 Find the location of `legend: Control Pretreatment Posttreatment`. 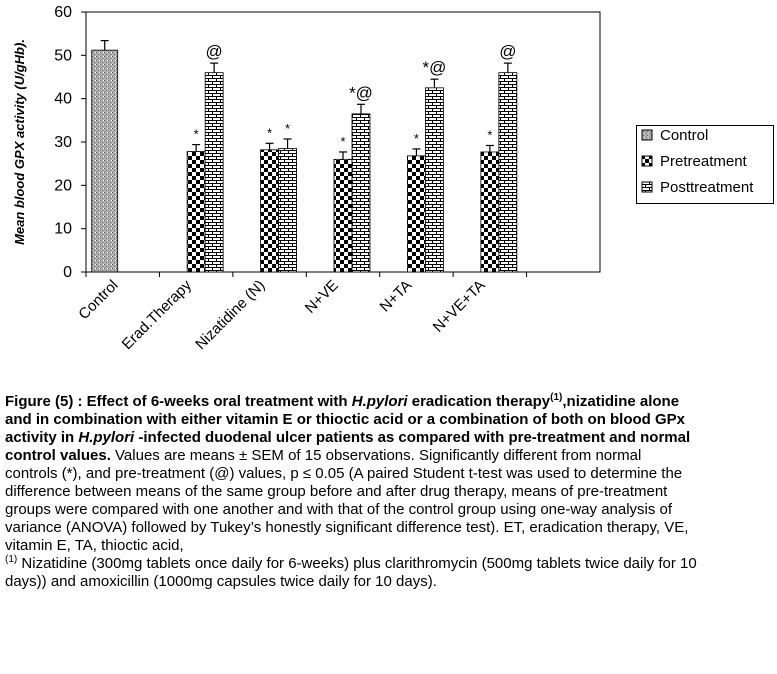

legend: Control Pretreatment Posttreatment is located at coordinates (705, 164).